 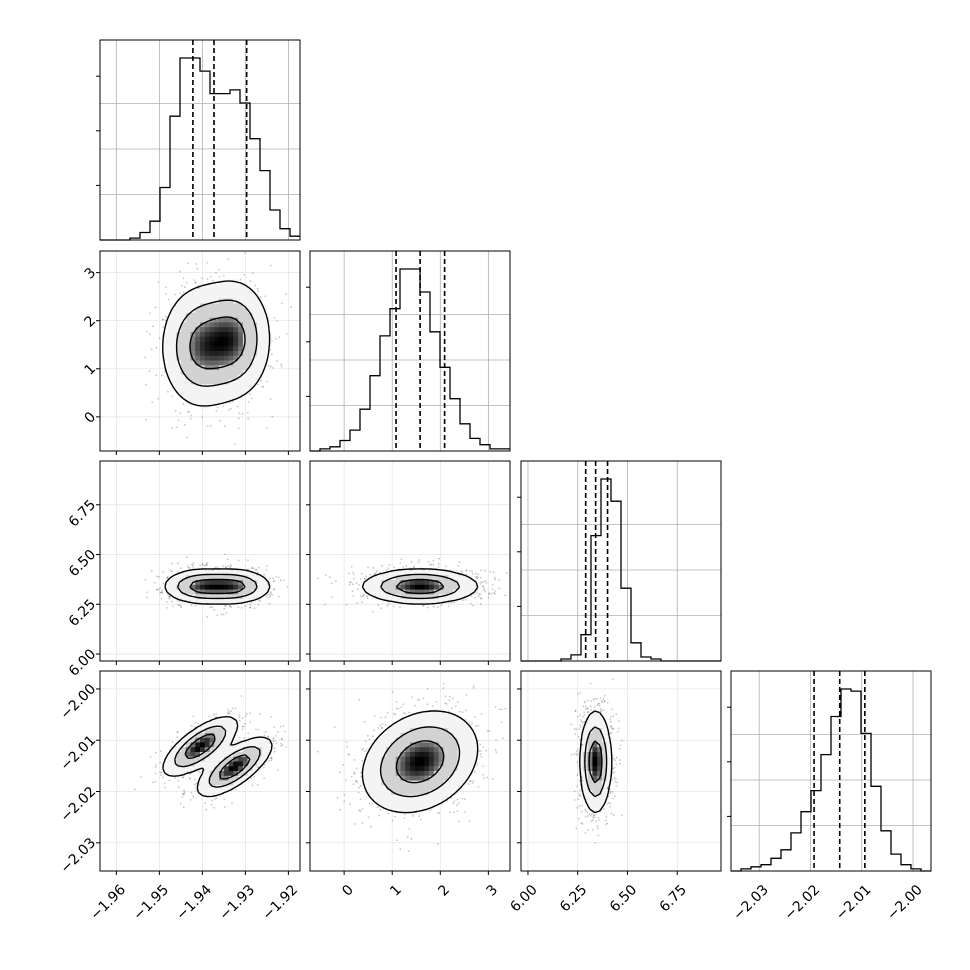 I want to click on contour-line, so click(x=216, y=343).